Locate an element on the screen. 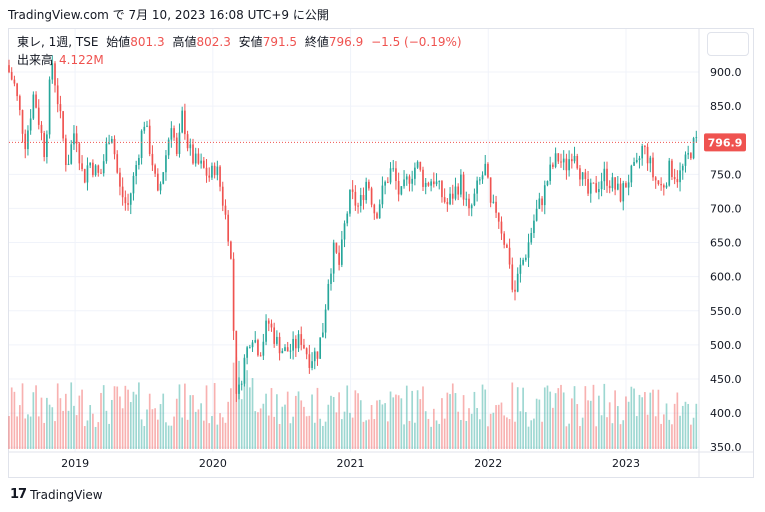  y-tick-label: 550.0 is located at coordinates (726, 311).